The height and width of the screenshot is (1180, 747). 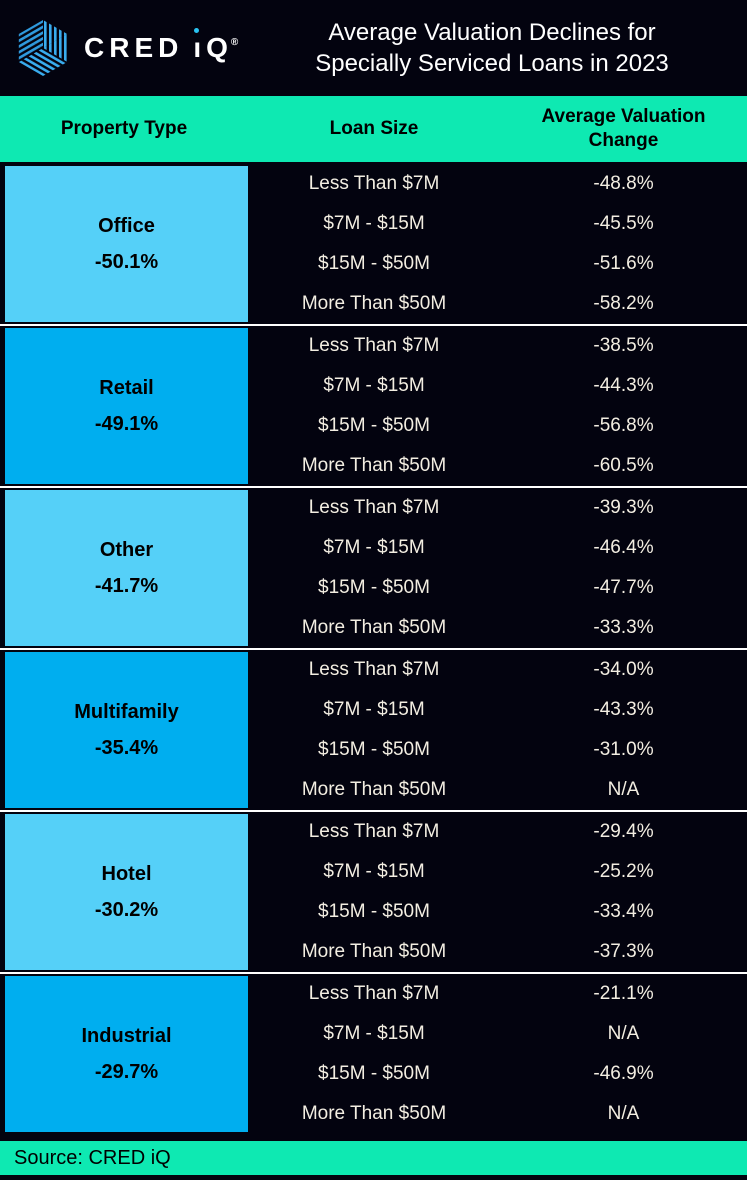 What do you see at coordinates (623, 507) in the screenshot?
I see `value-cell: -39.3%` at bounding box center [623, 507].